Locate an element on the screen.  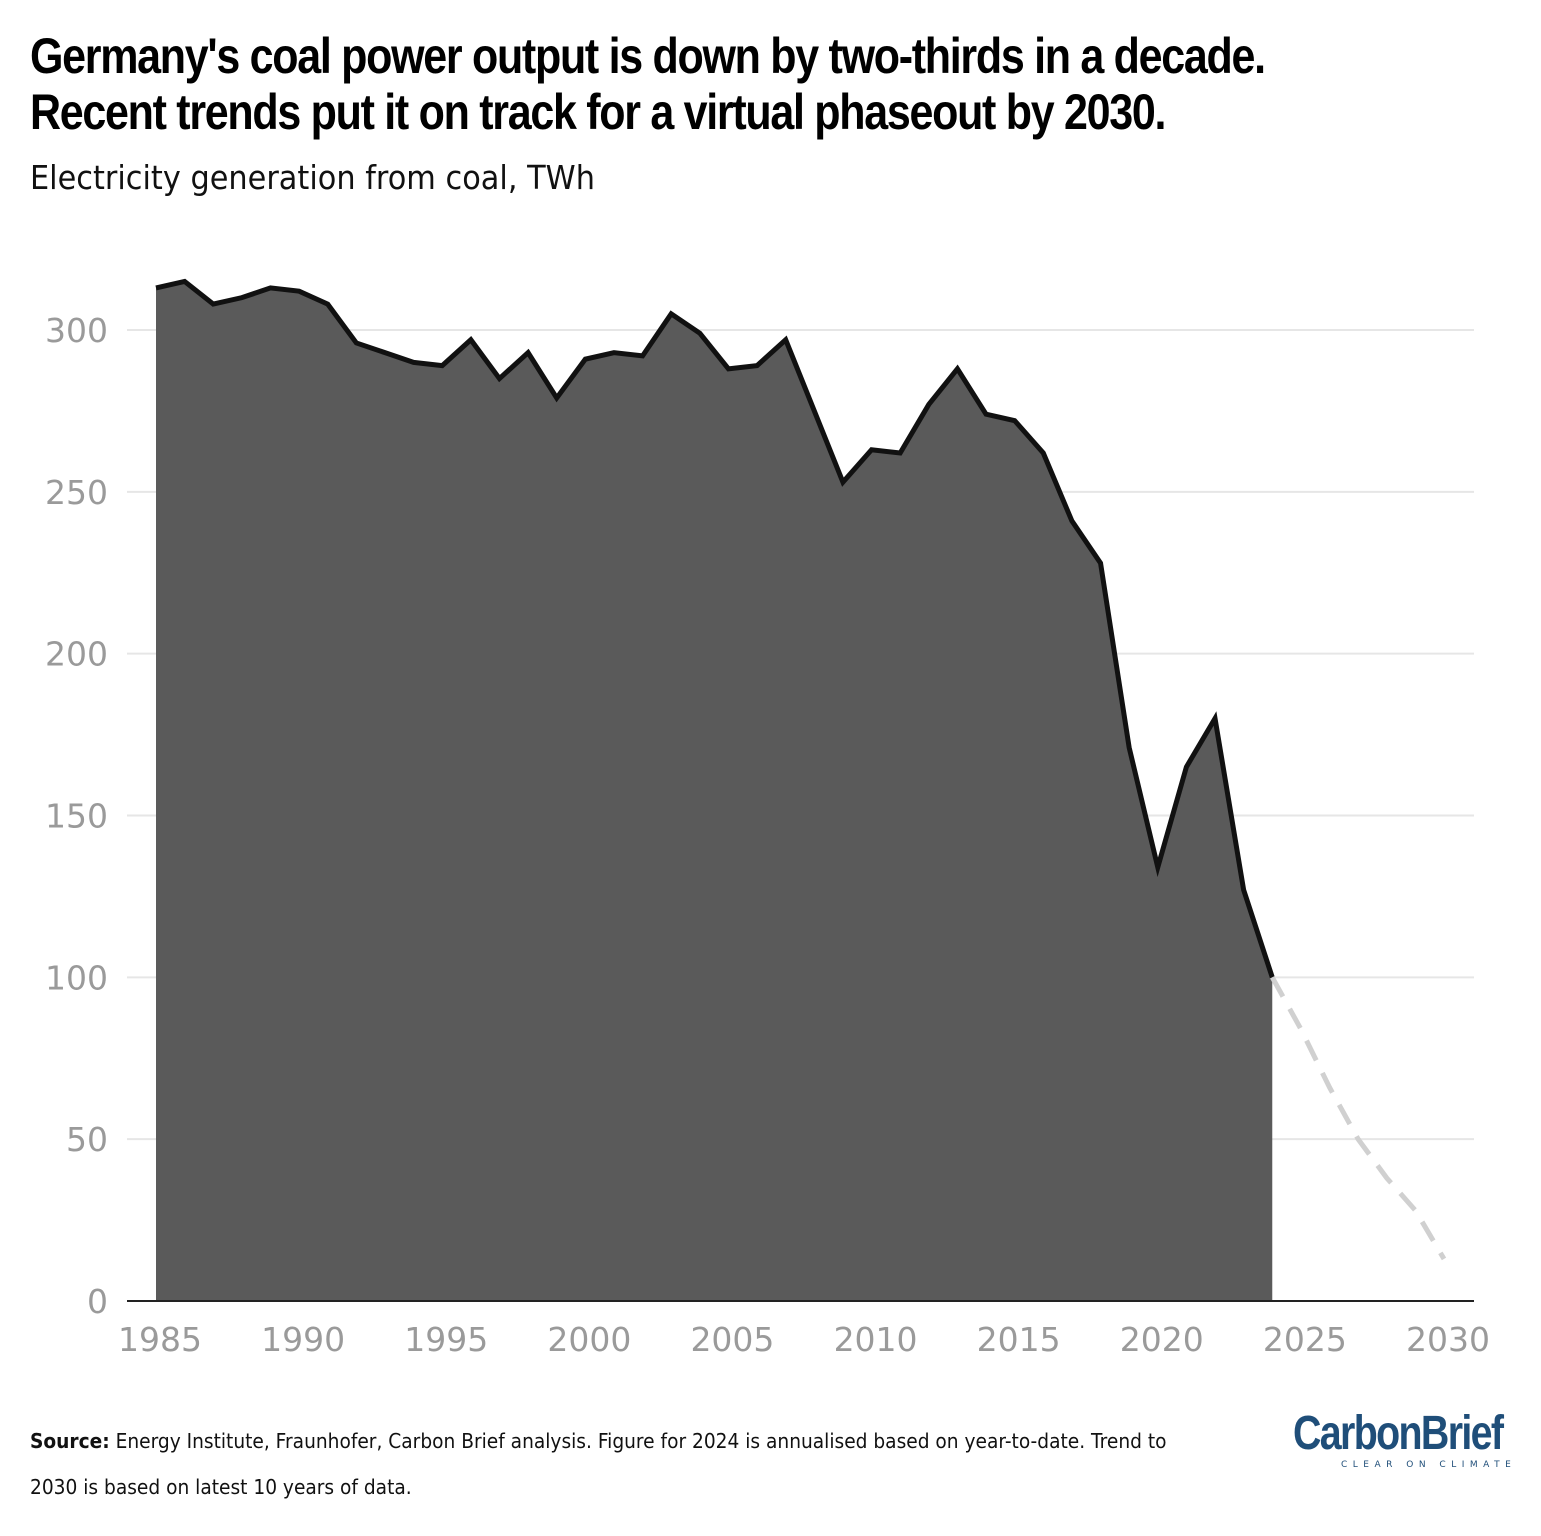
y-tick-labels: 0 50 100 150 200 250 300 is located at coordinates (76, 816).